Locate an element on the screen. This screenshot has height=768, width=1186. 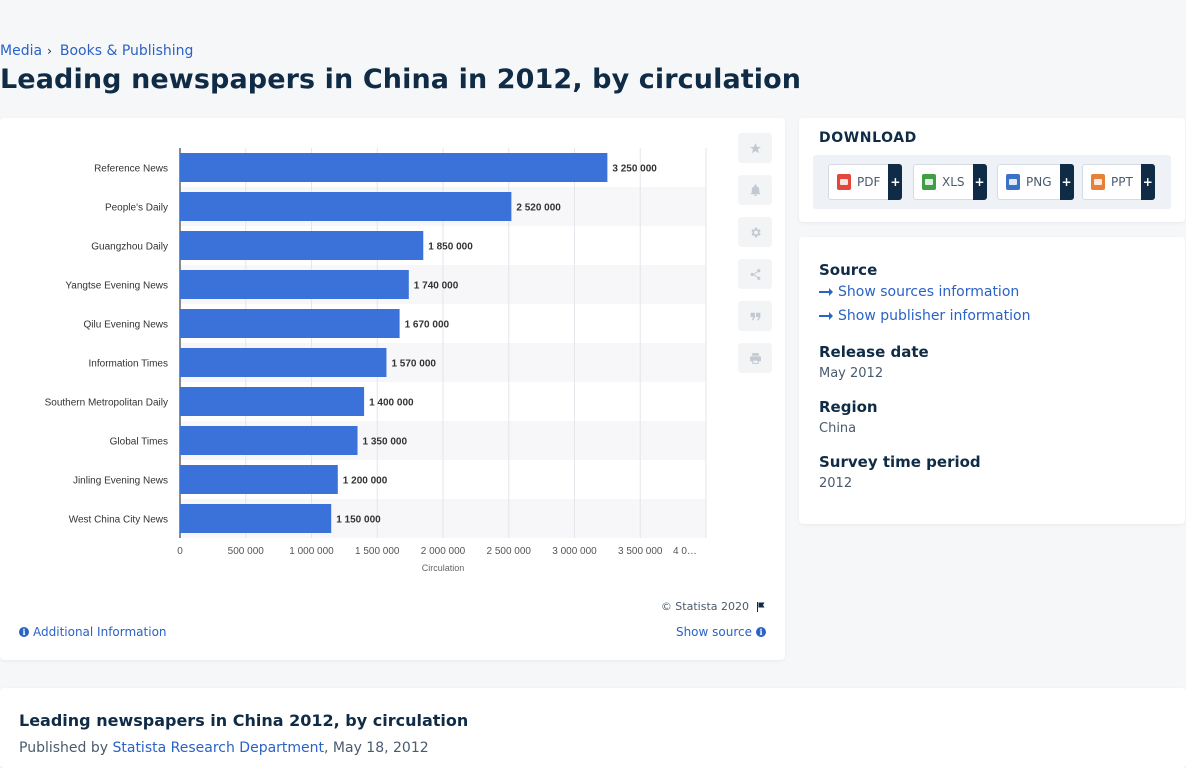
download-xls-plus: + is located at coordinates (979, 182).